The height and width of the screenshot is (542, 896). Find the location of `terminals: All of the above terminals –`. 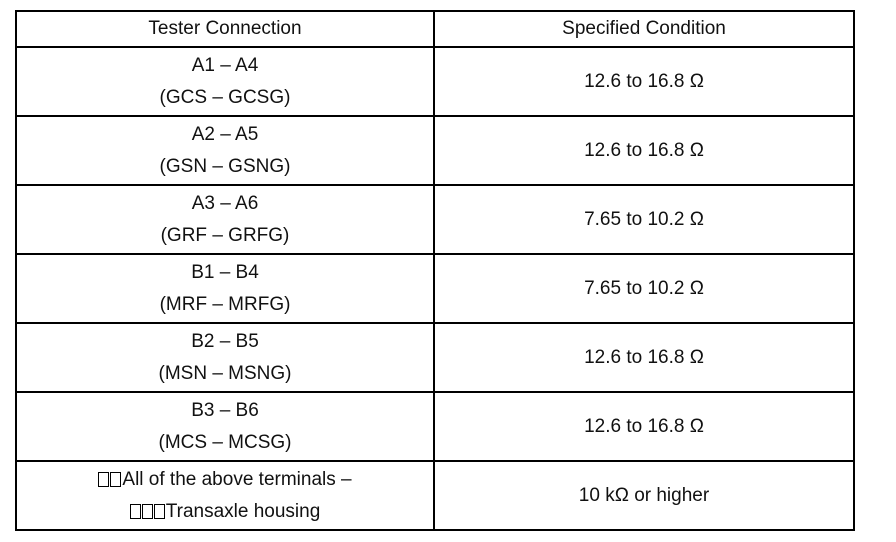

terminals: All of the above terminals – is located at coordinates (237, 479).